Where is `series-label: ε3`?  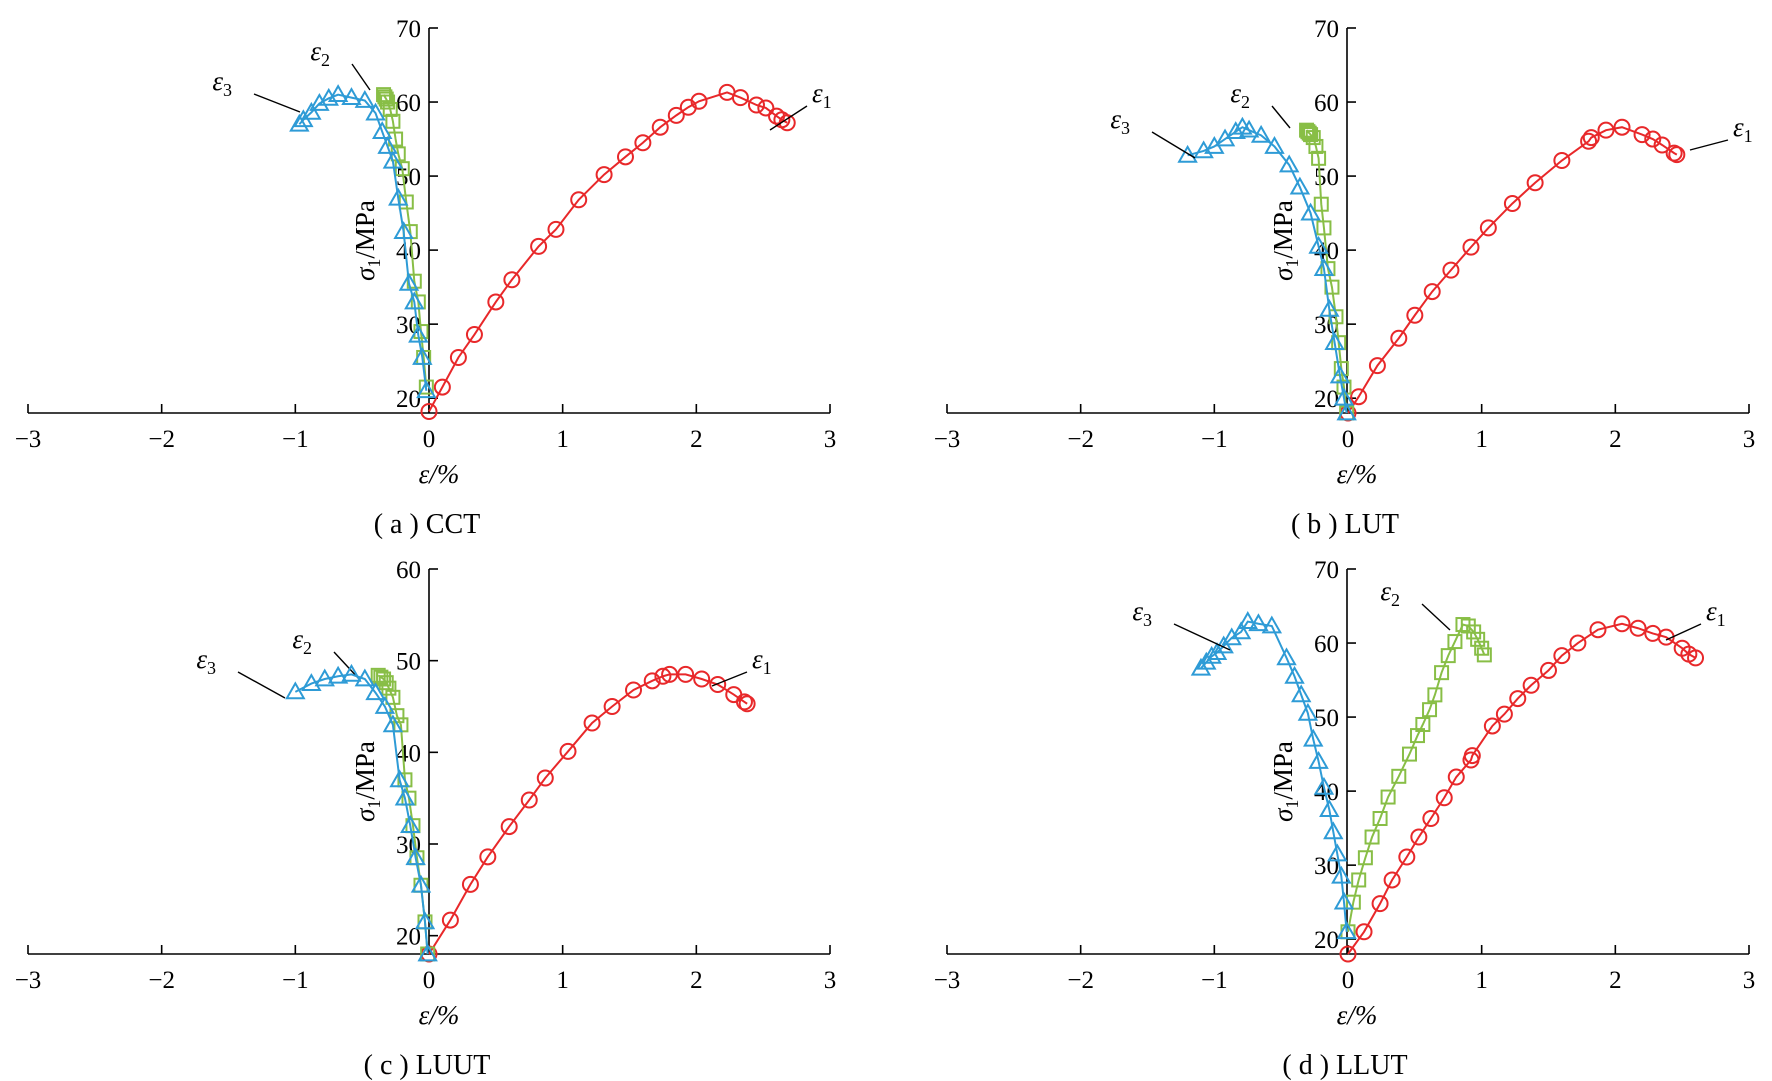
series-label: ε3 is located at coordinates (1120, 121).